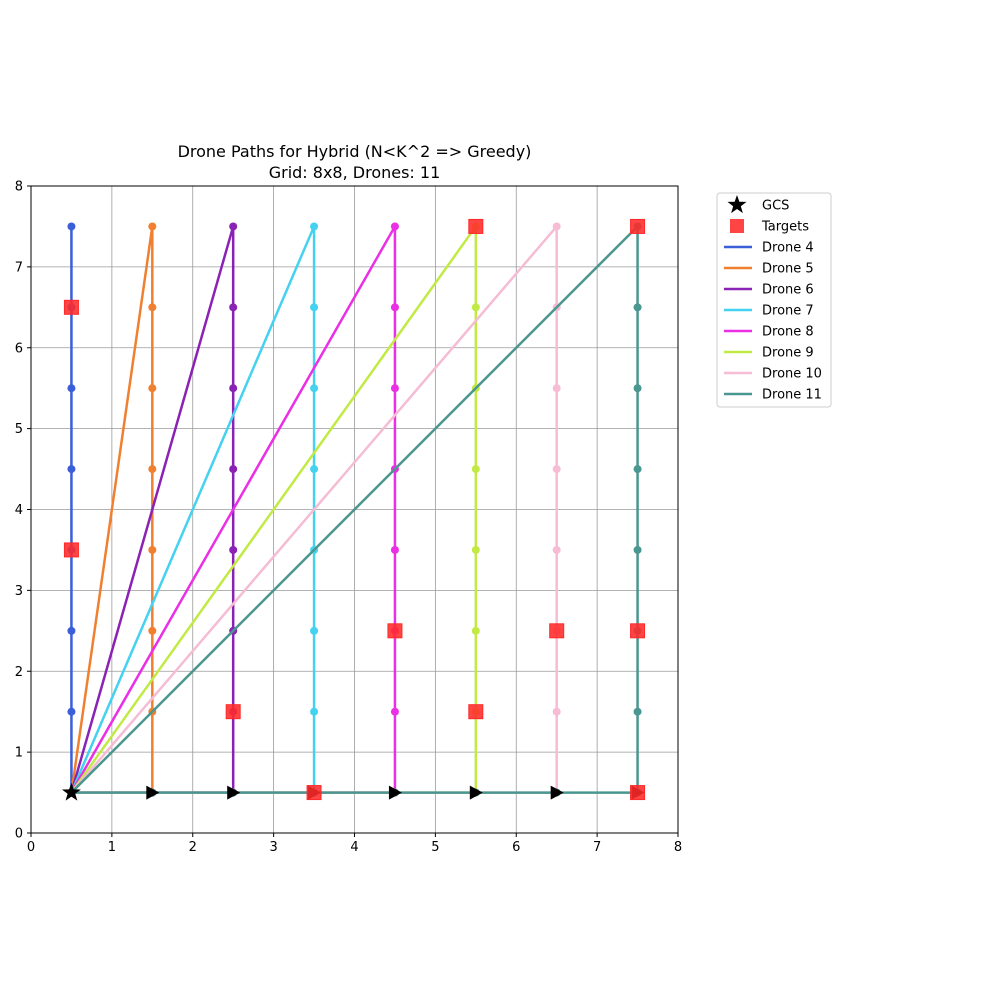 The image size is (1000, 1000). What do you see at coordinates (19, 672) in the screenshot?
I see `y-tick-label: 2` at bounding box center [19, 672].